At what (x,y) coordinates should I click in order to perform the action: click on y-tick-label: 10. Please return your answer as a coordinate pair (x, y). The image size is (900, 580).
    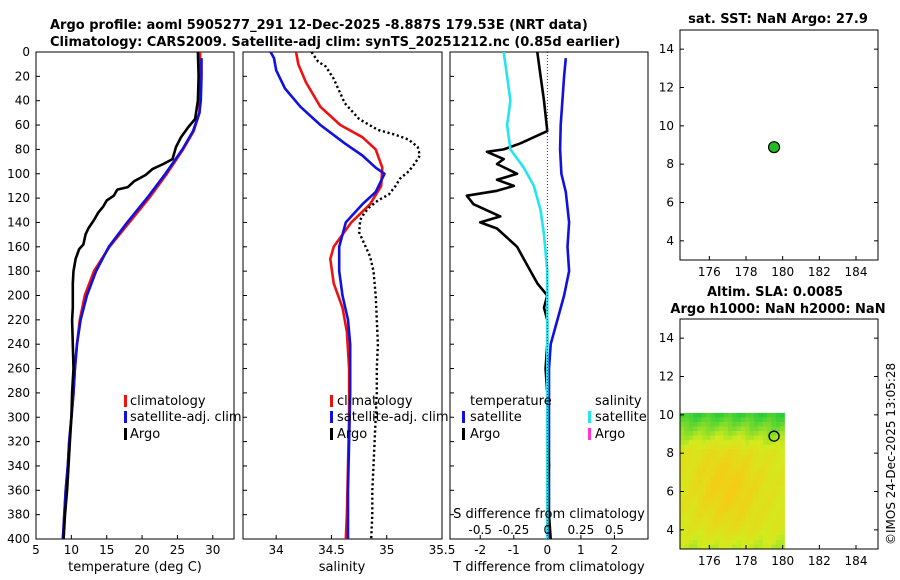
    Looking at the image, I should click on (666, 126).